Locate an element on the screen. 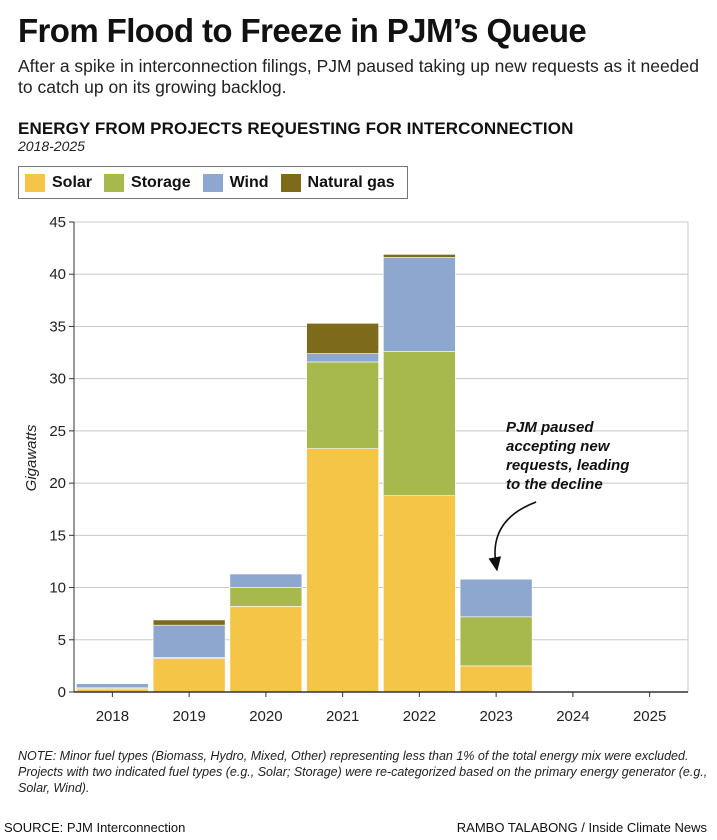 Image resolution: width=717 pixels, height=840 pixels. legend-swatch-storage is located at coordinates (114, 182).